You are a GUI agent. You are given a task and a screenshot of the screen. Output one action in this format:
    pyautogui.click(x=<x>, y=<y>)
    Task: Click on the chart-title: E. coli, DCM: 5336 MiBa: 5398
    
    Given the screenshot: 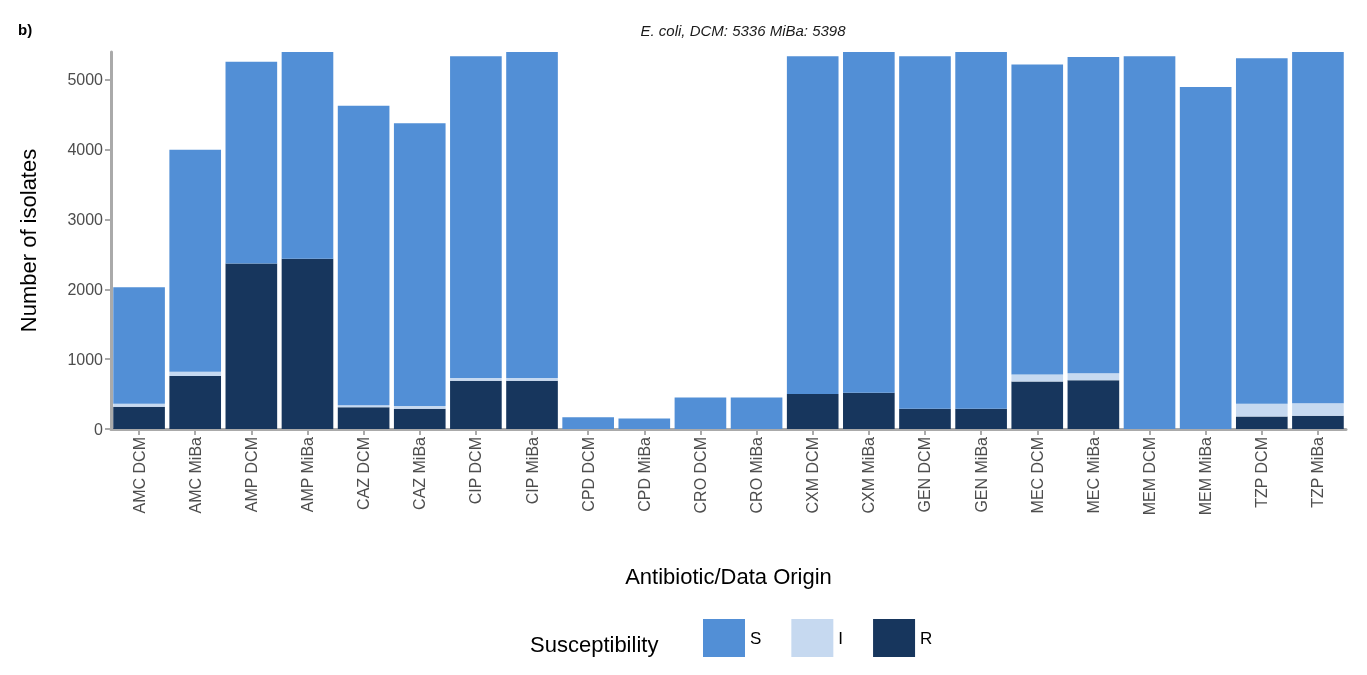 What is the action you would take?
    pyautogui.click(x=743, y=30)
    